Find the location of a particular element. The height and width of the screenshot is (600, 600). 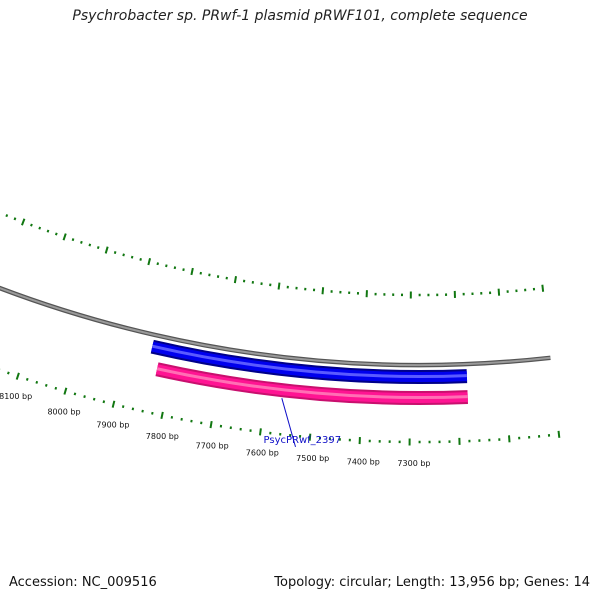

forward-gene is located at coordinates (311, 384).